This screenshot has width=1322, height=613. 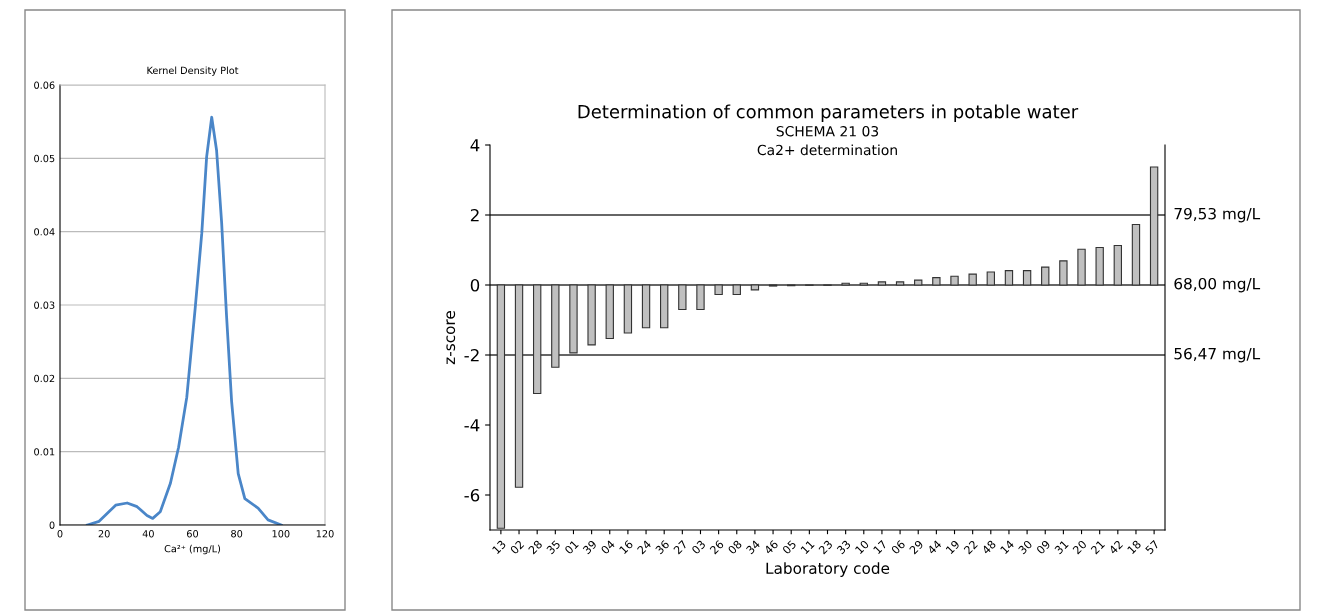 I want to click on x-tick-label: 48, so click(x=989, y=547).